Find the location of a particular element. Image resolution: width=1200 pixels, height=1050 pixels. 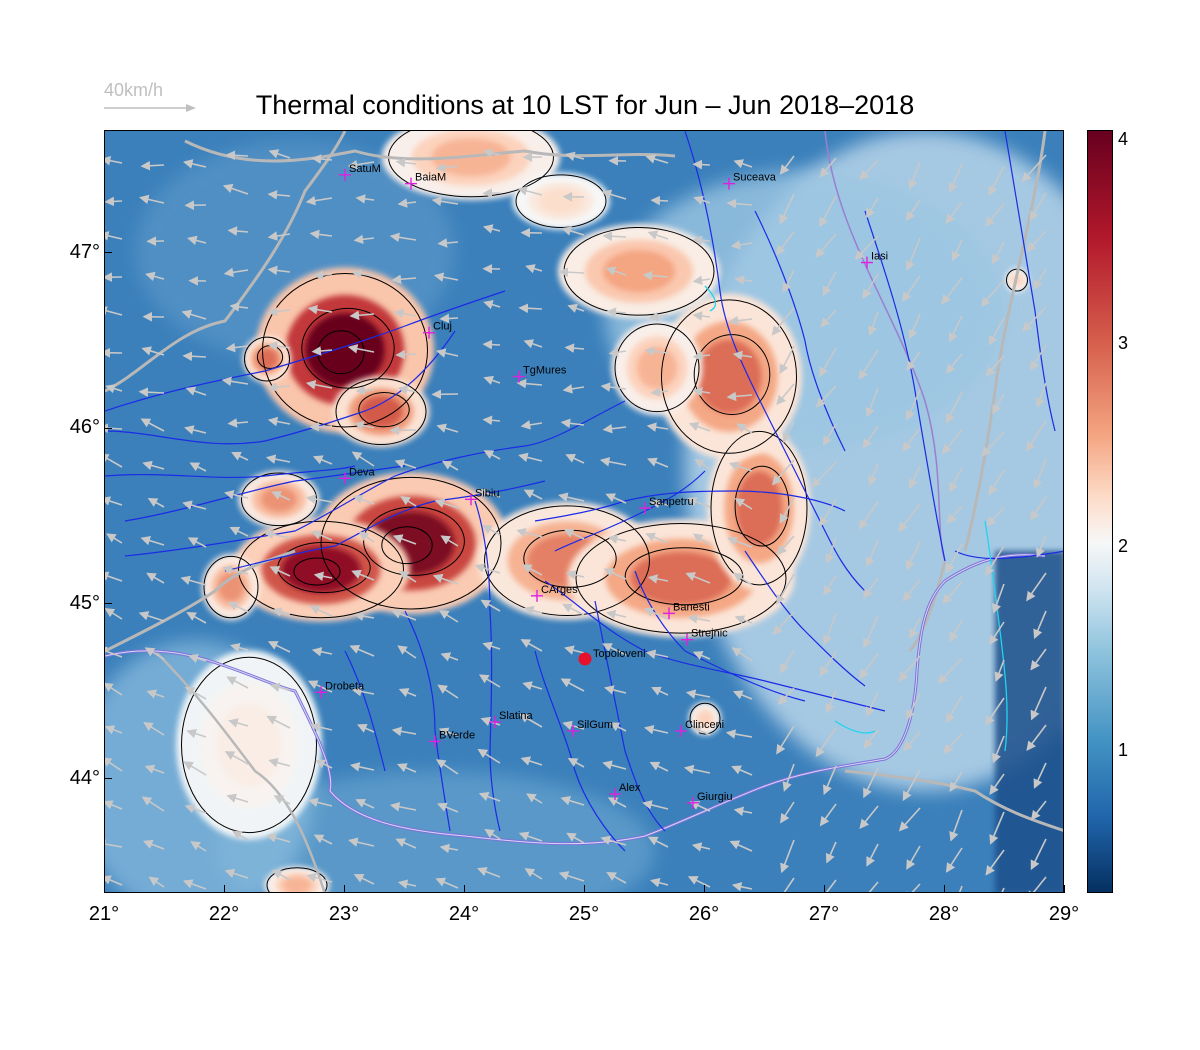

city-marker: SatuM is located at coordinates (360, 172).